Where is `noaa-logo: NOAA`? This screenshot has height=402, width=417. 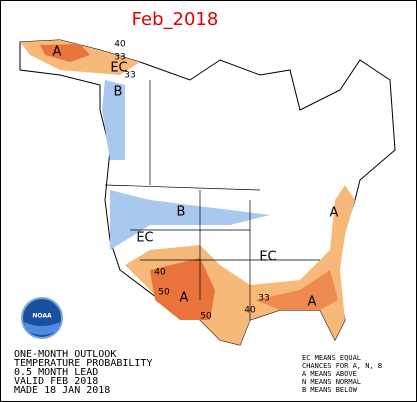
noaa-logo: NOAA is located at coordinates (42, 318).